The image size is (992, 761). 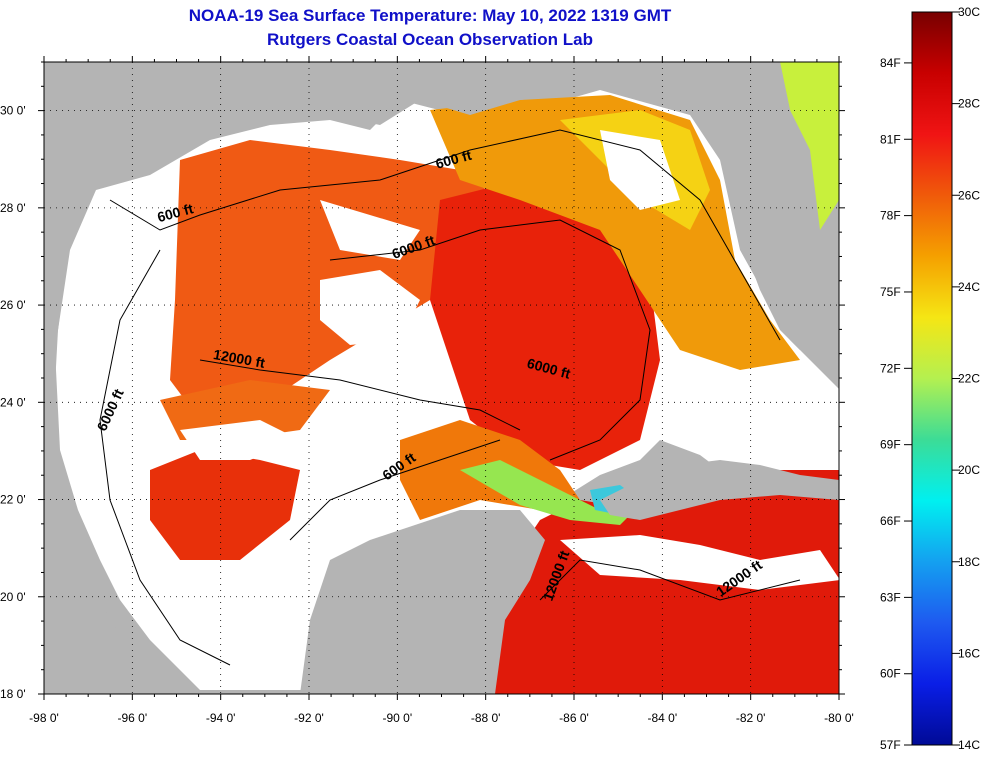 What do you see at coordinates (890, 445) in the screenshot?
I see `colorbar-fahrenheit-label: 69F` at bounding box center [890, 445].